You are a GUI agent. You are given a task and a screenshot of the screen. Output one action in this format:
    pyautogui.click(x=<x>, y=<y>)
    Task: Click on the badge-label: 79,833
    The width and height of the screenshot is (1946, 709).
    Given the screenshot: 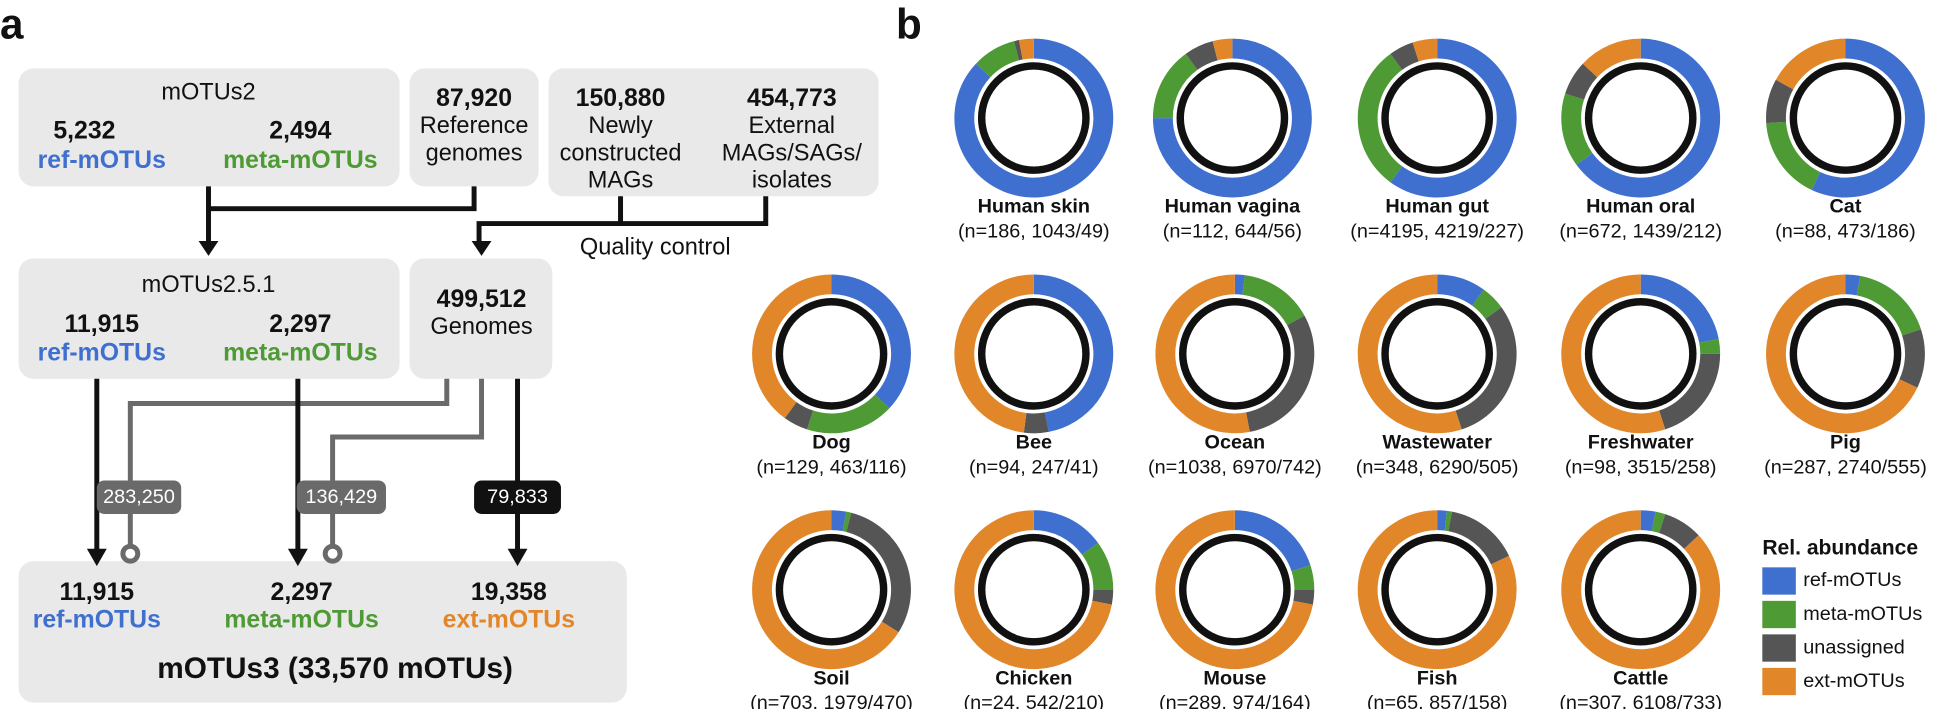 What is the action you would take?
    pyautogui.click(x=517, y=497)
    